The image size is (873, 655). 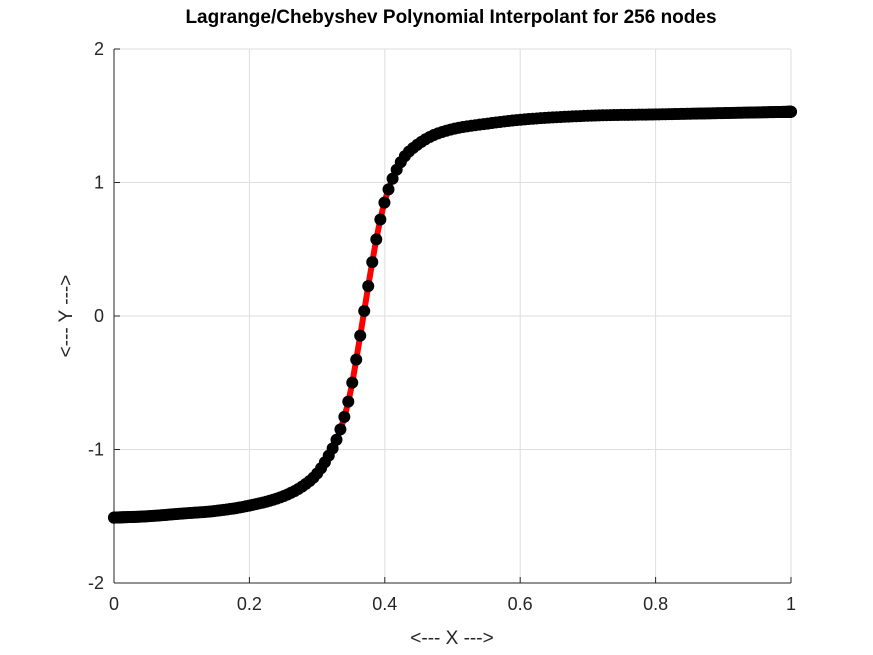 I want to click on y-tick-label: -1, so click(x=96, y=450).